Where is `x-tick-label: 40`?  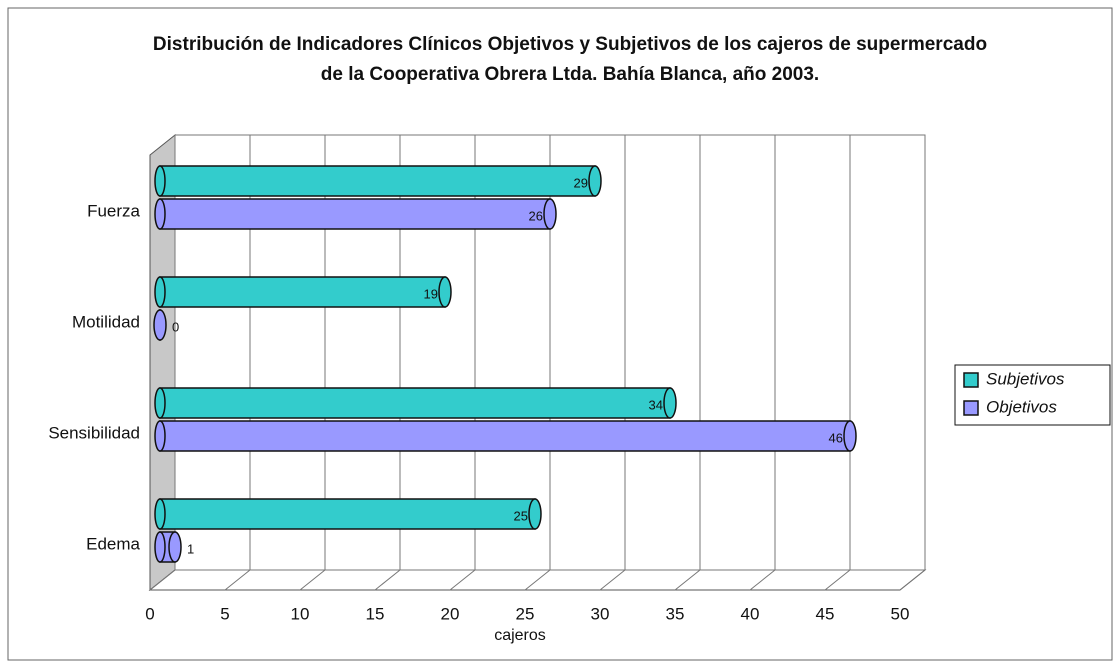
x-tick-label: 40 is located at coordinates (750, 613).